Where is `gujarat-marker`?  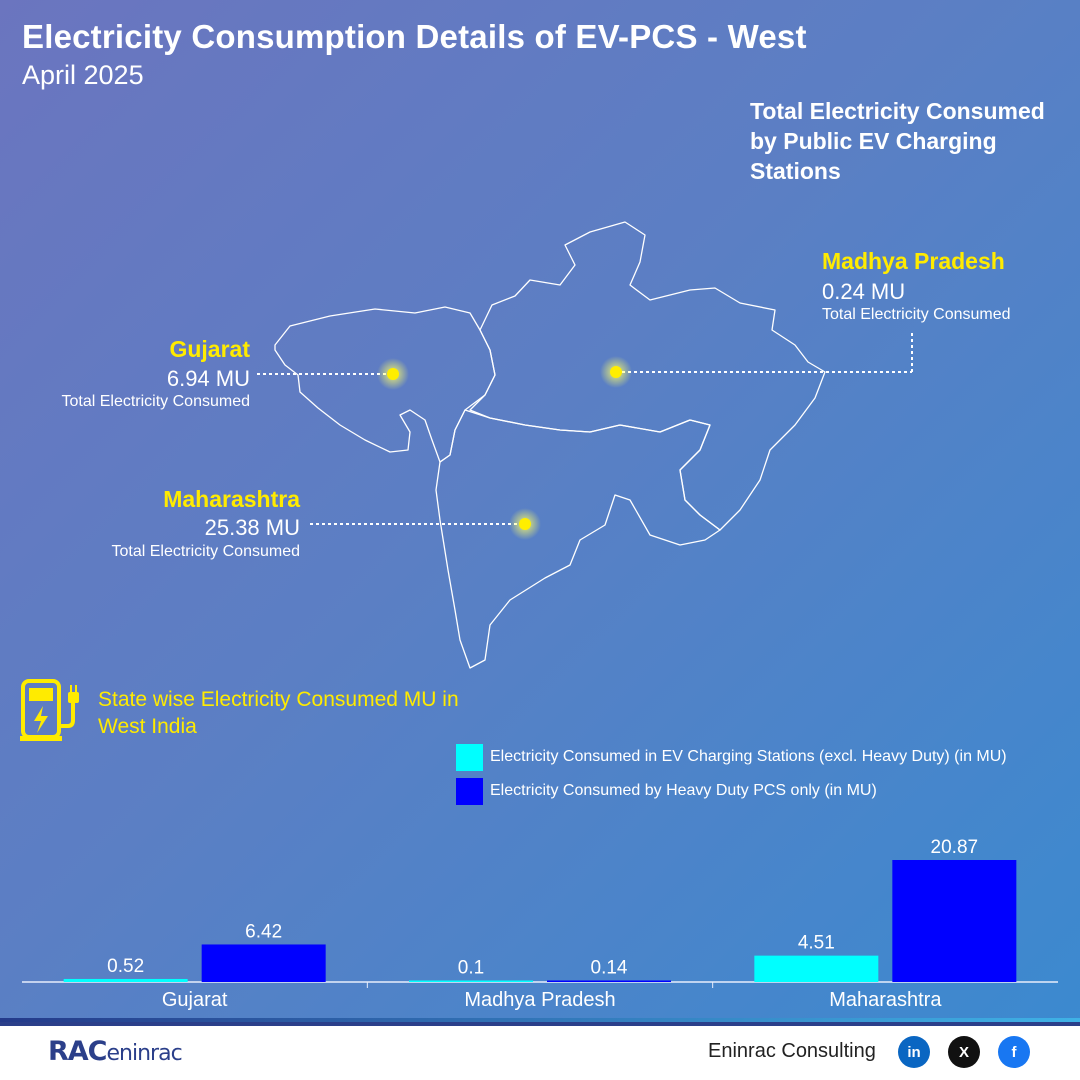 gujarat-marker is located at coordinates (393, 374).